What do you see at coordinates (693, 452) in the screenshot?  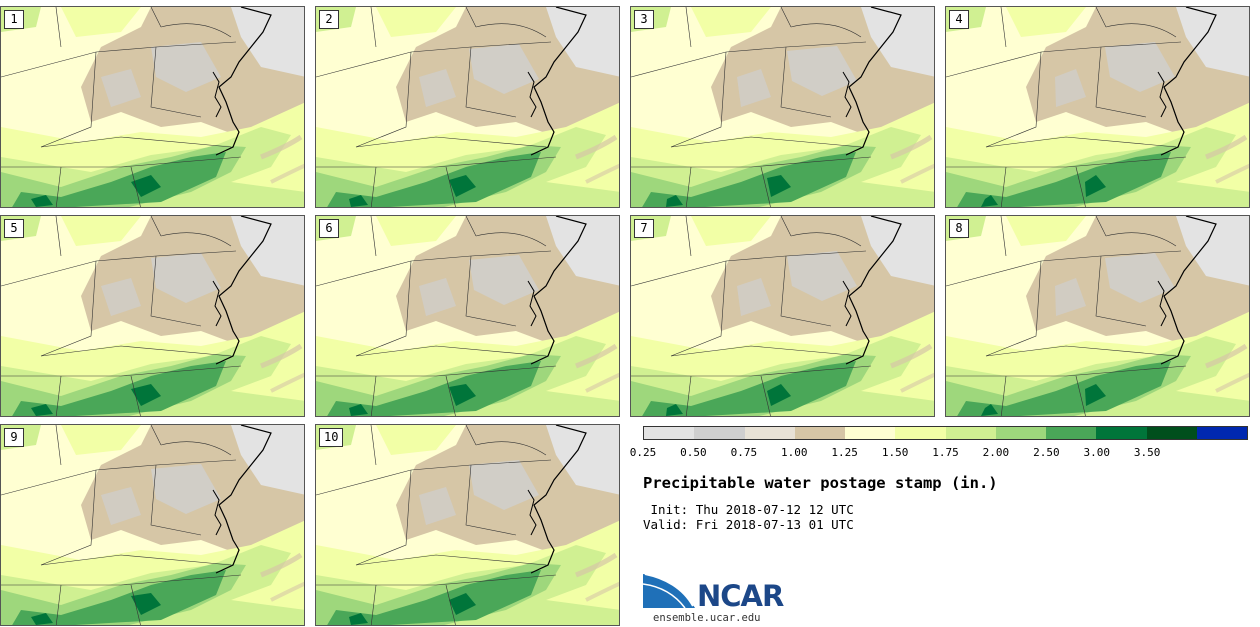 I see `colorbar-tick-label: 0.50` at bounding box center [693, 452].